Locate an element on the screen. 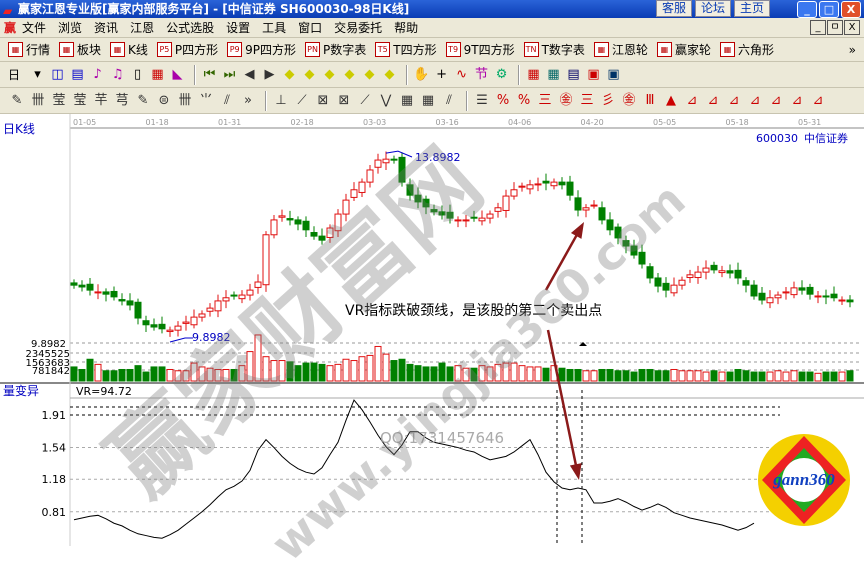 This screenshot has width=864, height=572. mdi-close-button: X is located at coordinates (852, 27).